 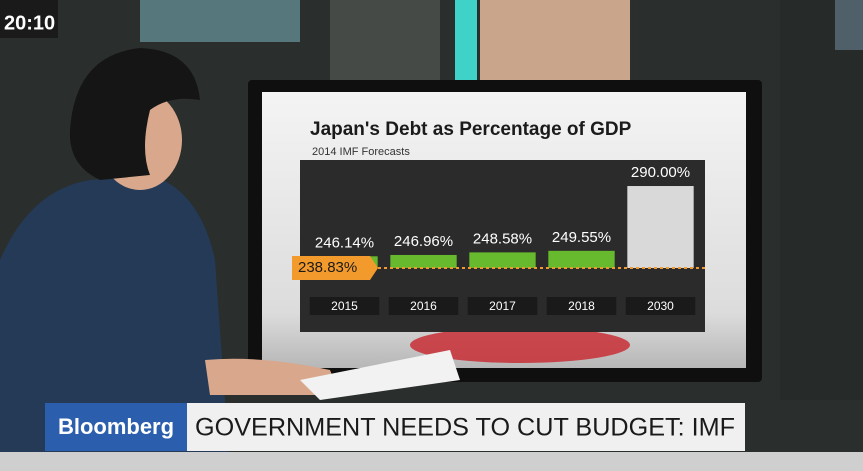 I want to click on brand: Bloomberg, so click(x=116, y=426).